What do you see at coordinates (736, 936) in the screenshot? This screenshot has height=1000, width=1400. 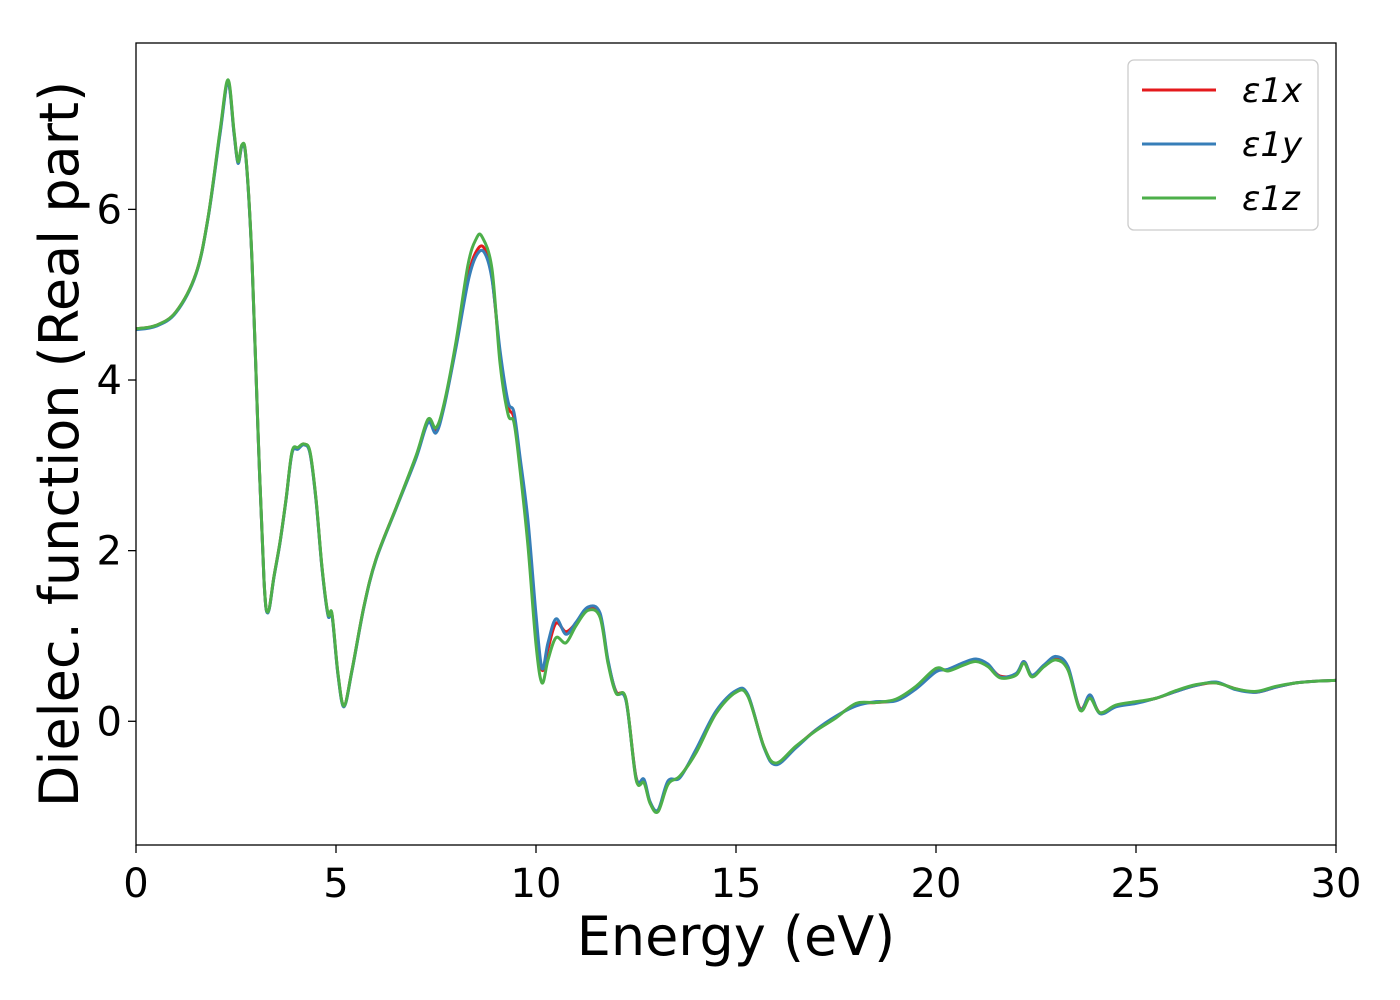 I see `x-axis-title: Energy (eV)` at bounding box center [736, 936].